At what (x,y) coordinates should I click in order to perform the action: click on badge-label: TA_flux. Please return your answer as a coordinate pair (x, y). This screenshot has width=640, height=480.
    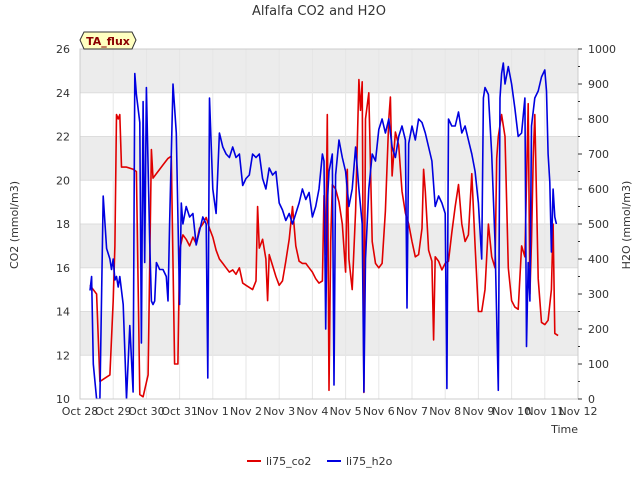
    Looking at the image, I should click on (108, 41).